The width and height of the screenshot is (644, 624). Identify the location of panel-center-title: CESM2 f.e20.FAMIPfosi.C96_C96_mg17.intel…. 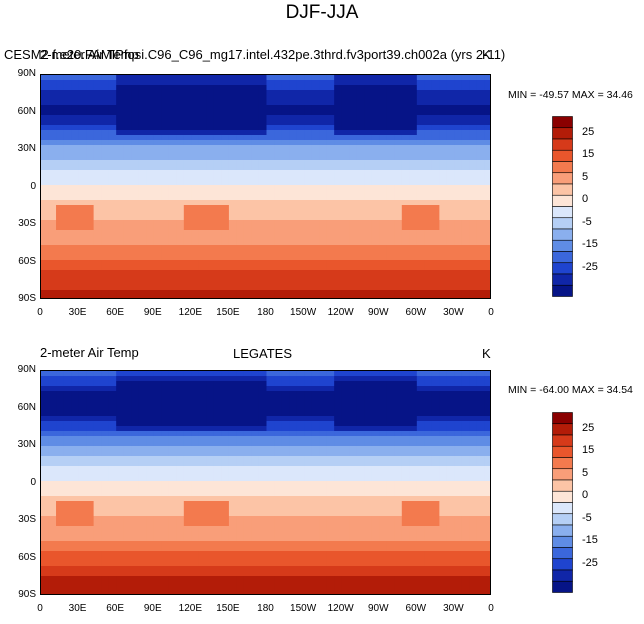
(255, 54).